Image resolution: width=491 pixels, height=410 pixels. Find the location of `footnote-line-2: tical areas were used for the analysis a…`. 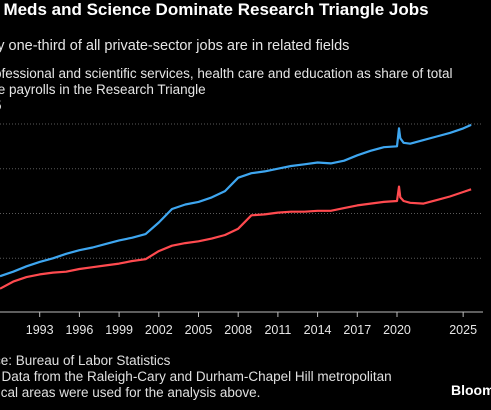

footnote-line-2: tical areas were used for the analysis a… is located at coordinates (130, 392).